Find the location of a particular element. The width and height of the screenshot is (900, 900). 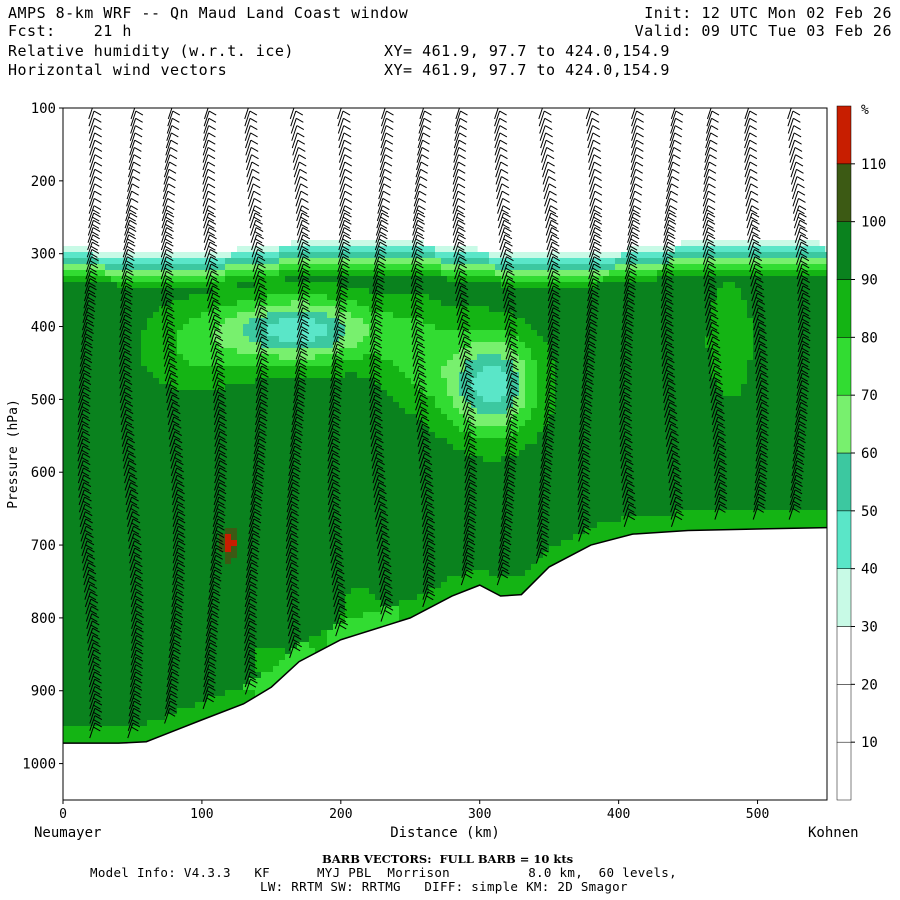

colorbar-label: 100 is located at coordinates (873, 223).